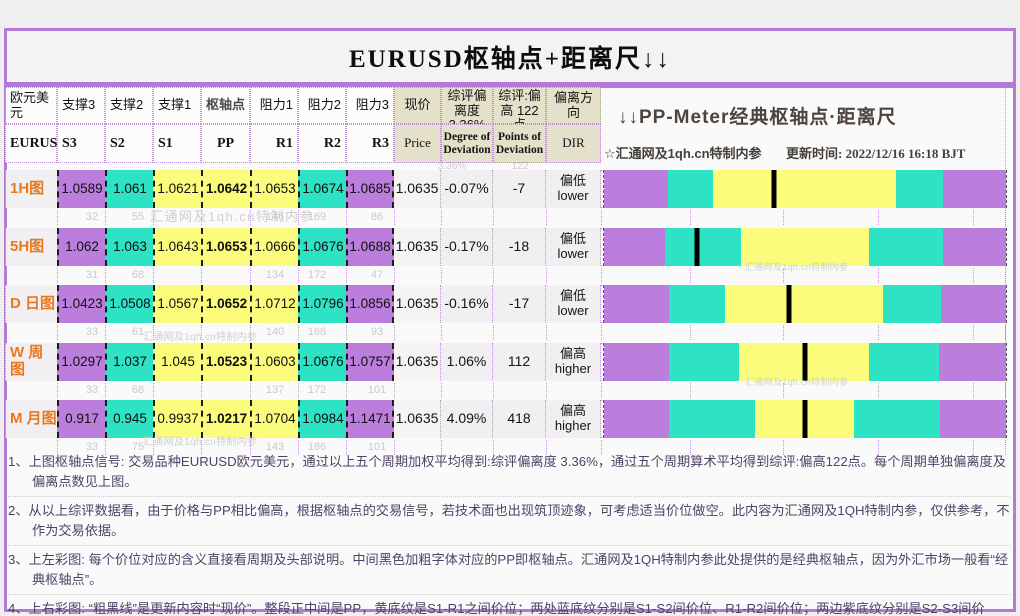 The height and width of the screenshot is (616, 1020). What do you see at coordinates (322, 419) in the screenshot?
I see `cell-r2-4: 1.0984` at bounding box center [322, 419].